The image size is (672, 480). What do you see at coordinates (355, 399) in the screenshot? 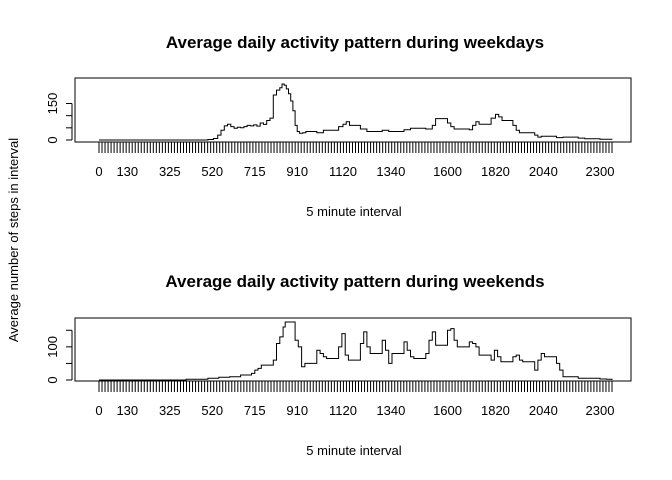
I see `weekends-x-axis: 0 130 325 520 715 910 1120 1340 1600 1820 2040 2300` at bounding box center [355, 399].